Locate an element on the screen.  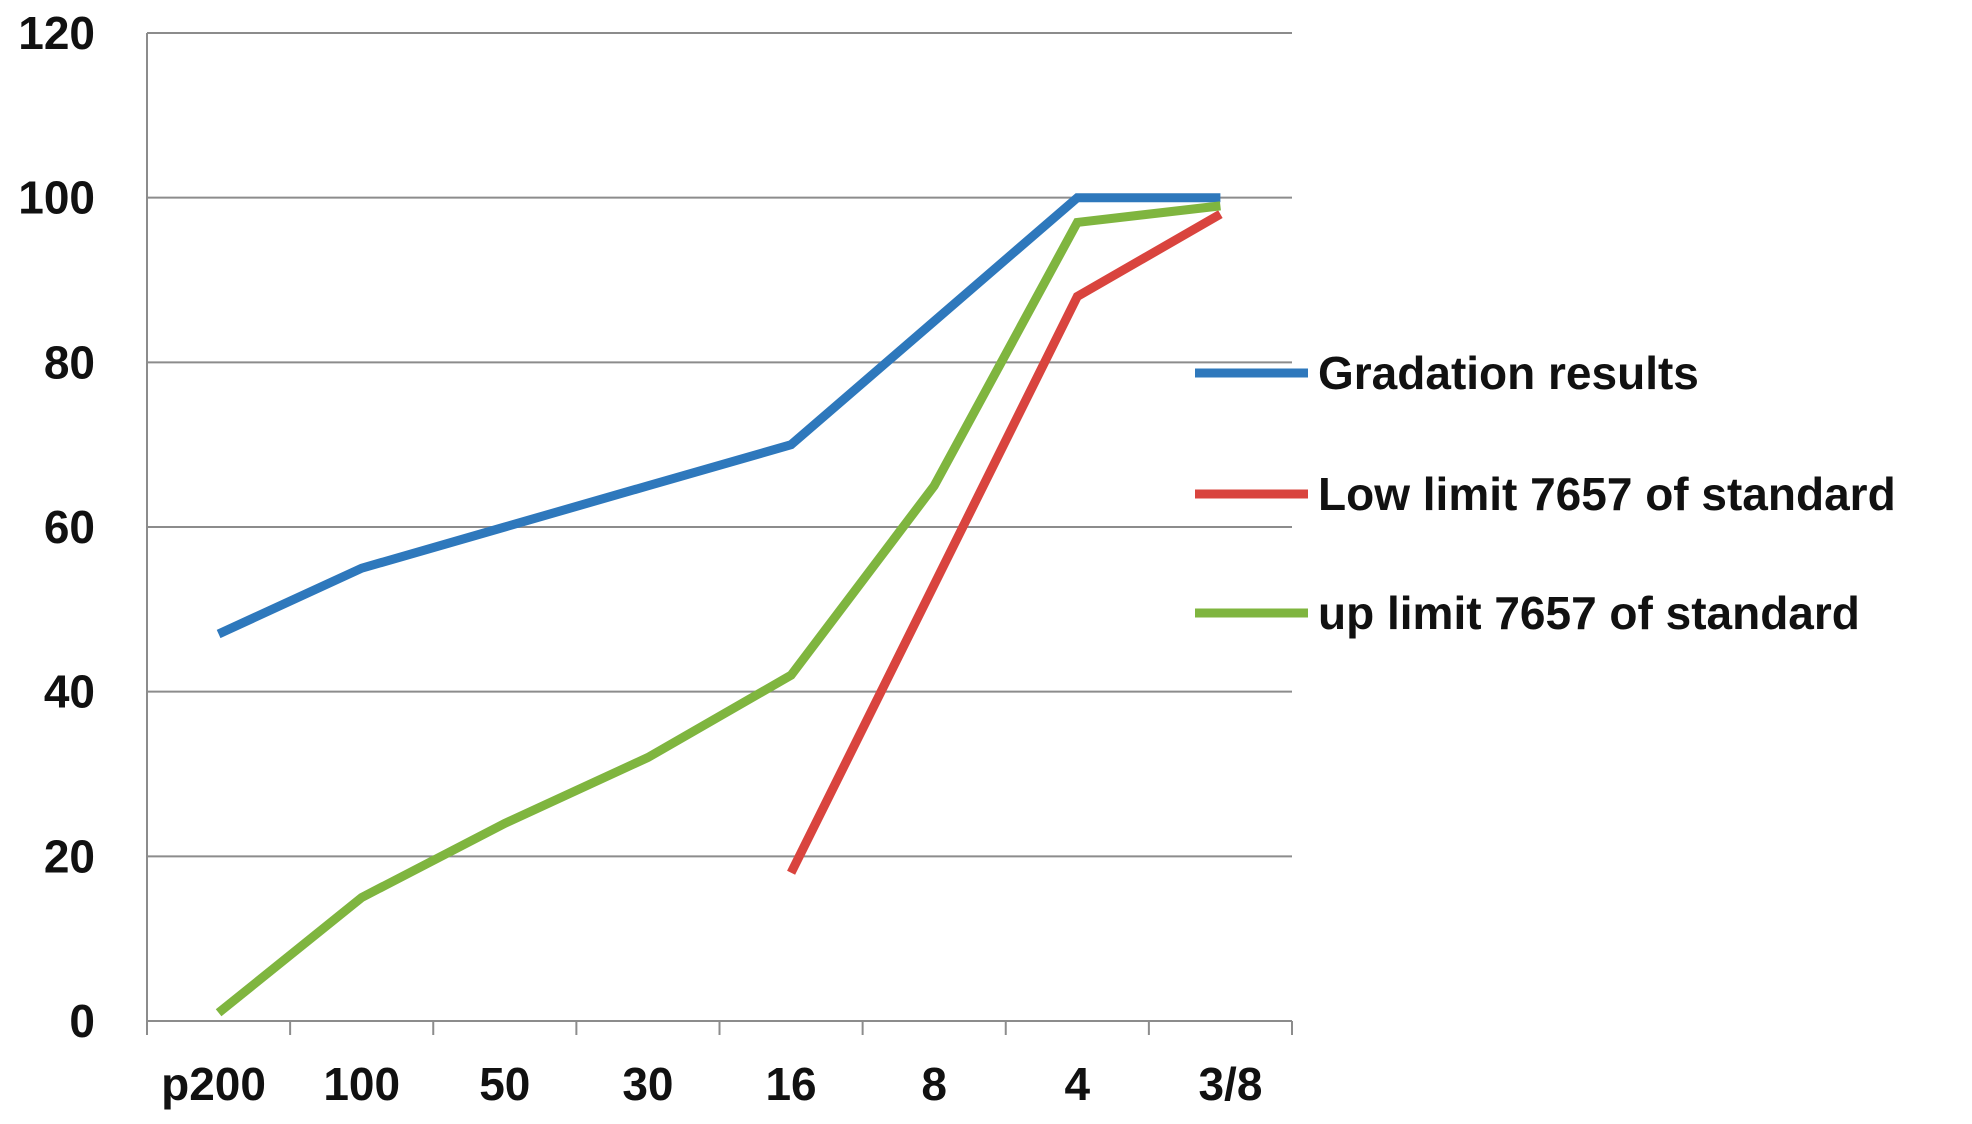
x-tick-label: 16 is located at coordinates (790, 1084).